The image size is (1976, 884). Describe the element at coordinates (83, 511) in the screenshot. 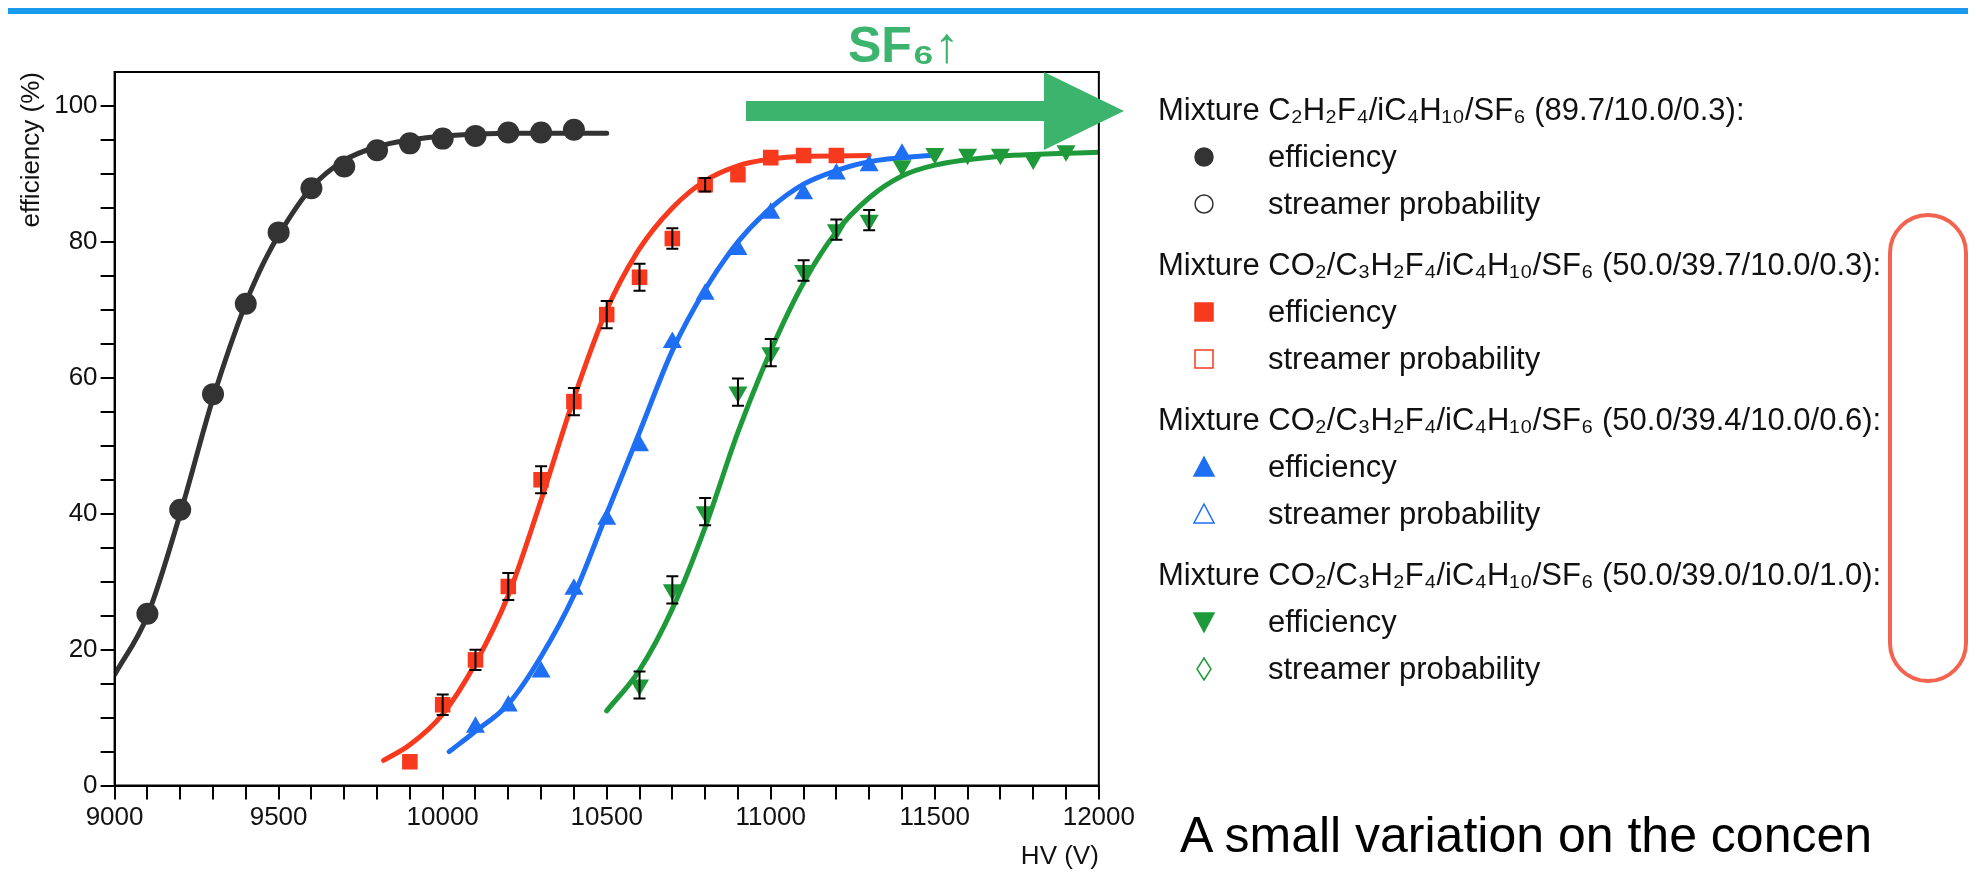

I see `y-tick-label: 40` at that location.